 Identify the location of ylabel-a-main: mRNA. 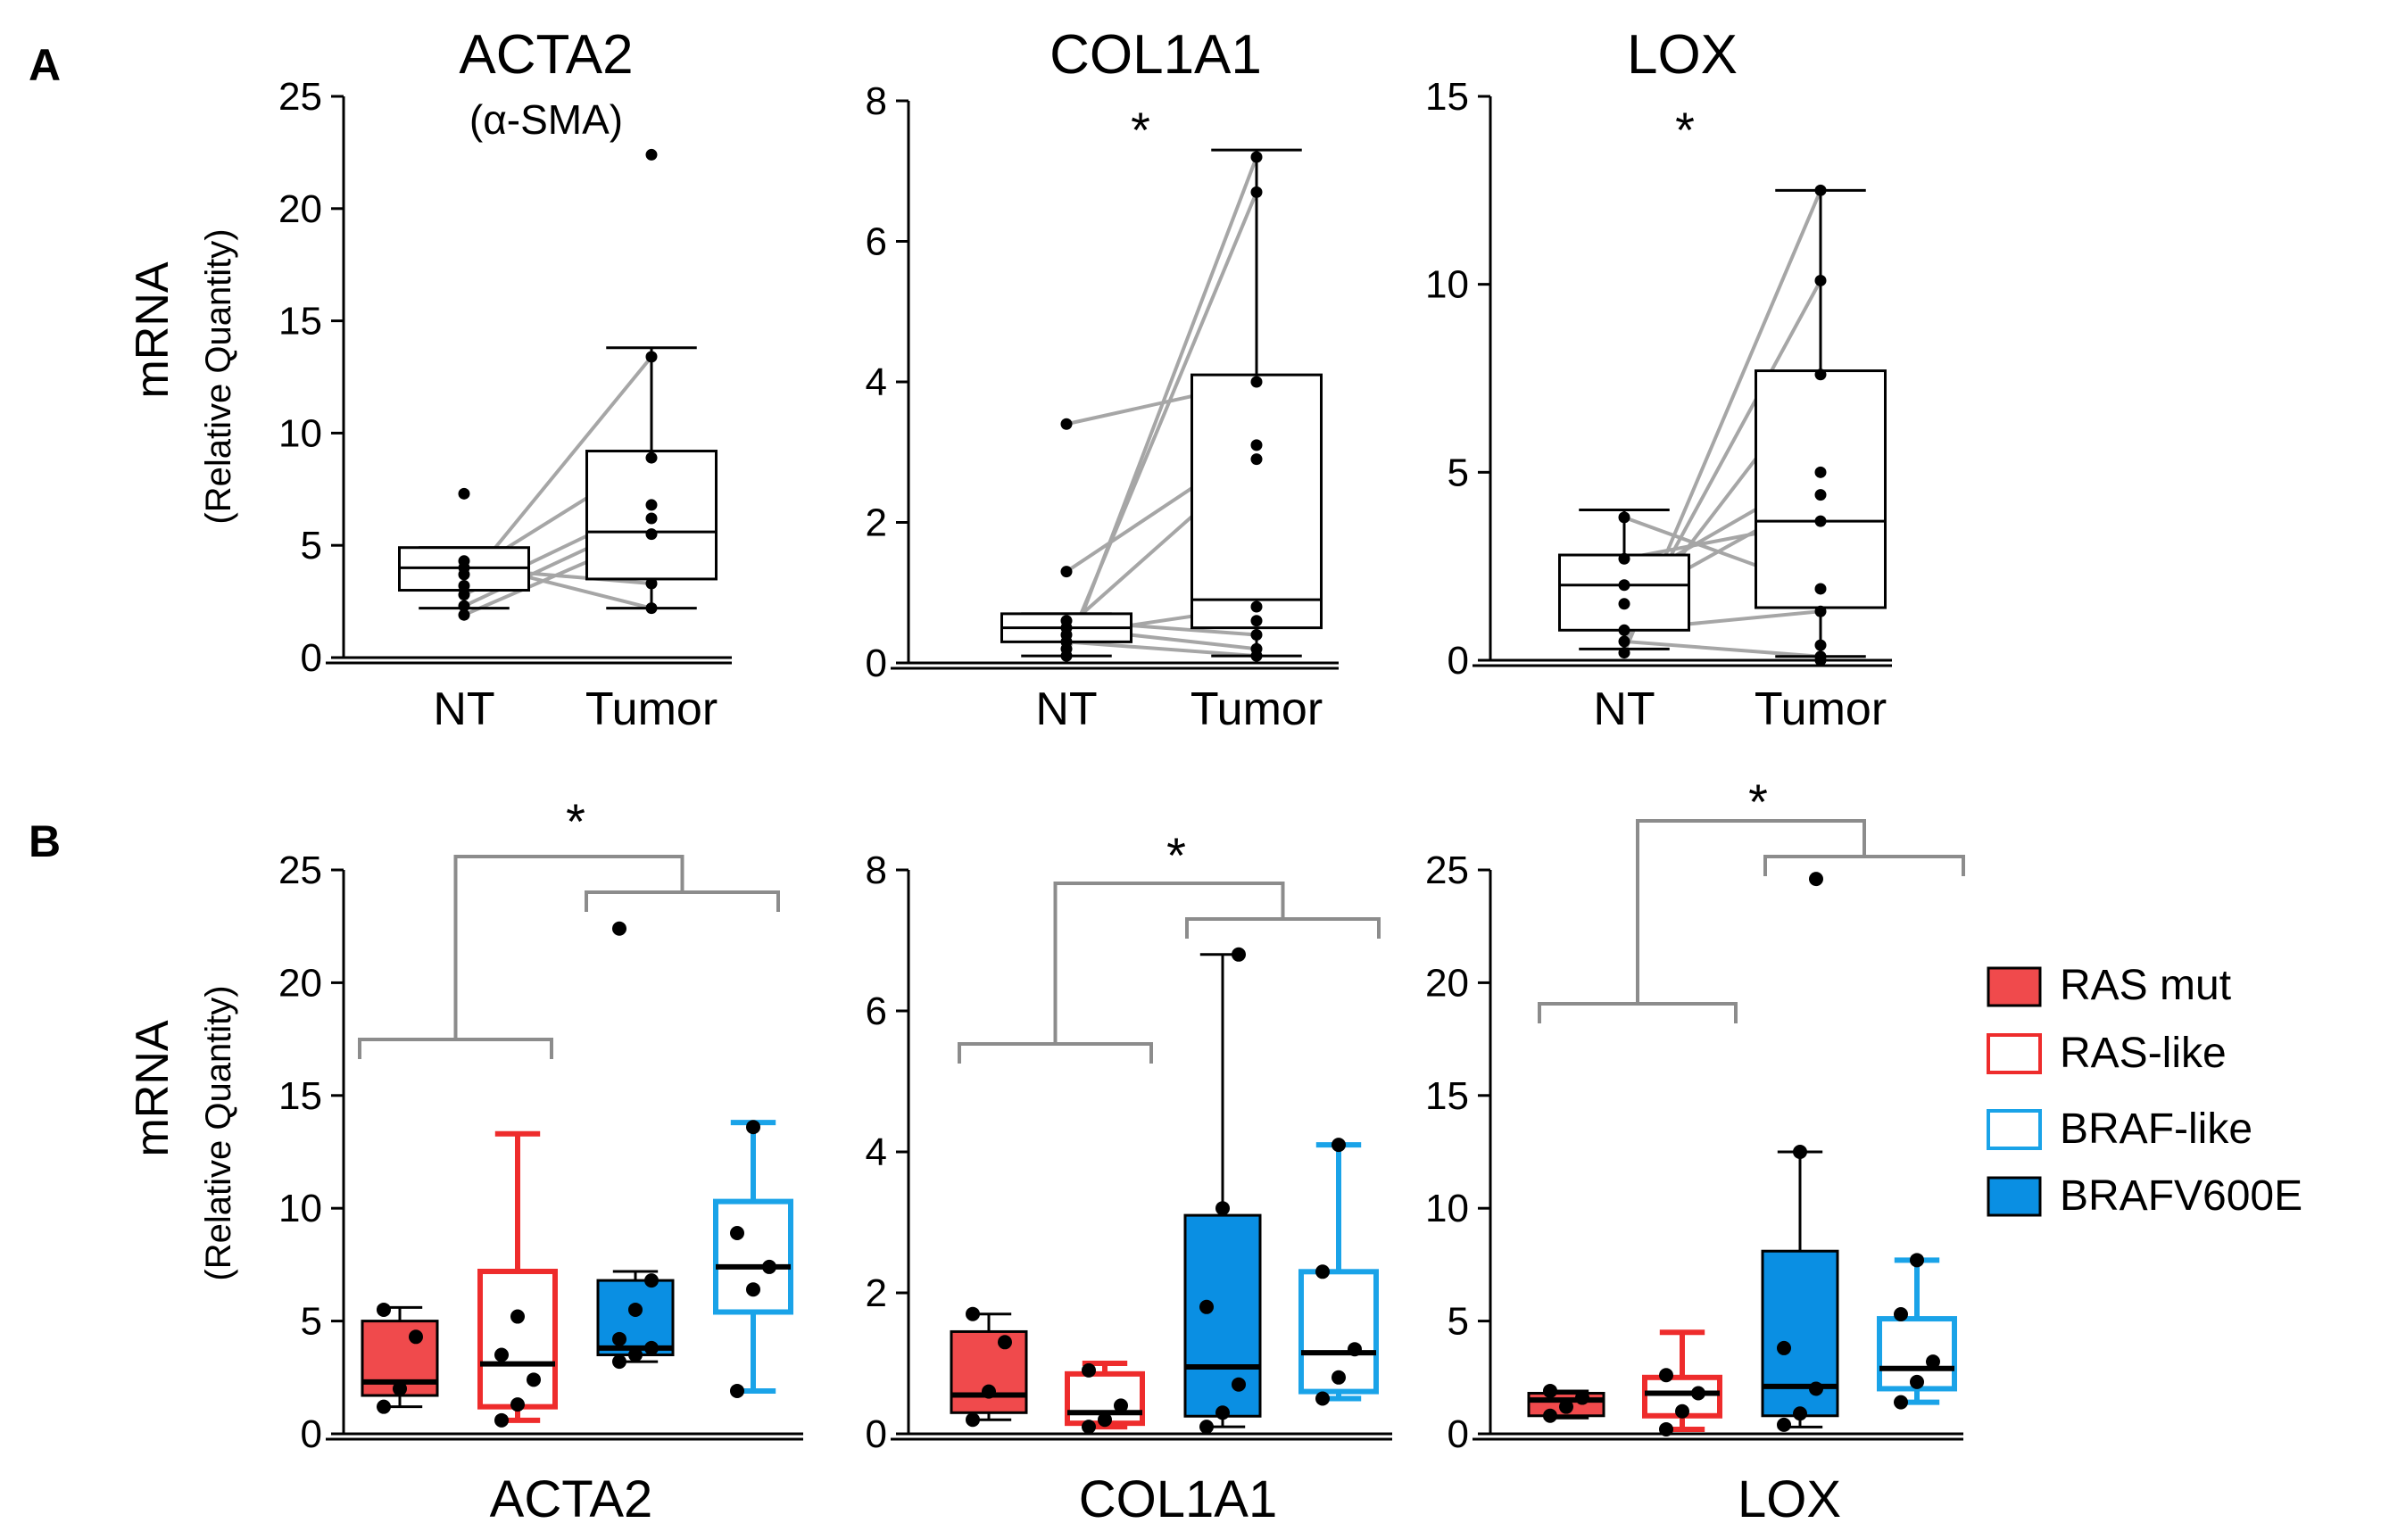
(152, 330).